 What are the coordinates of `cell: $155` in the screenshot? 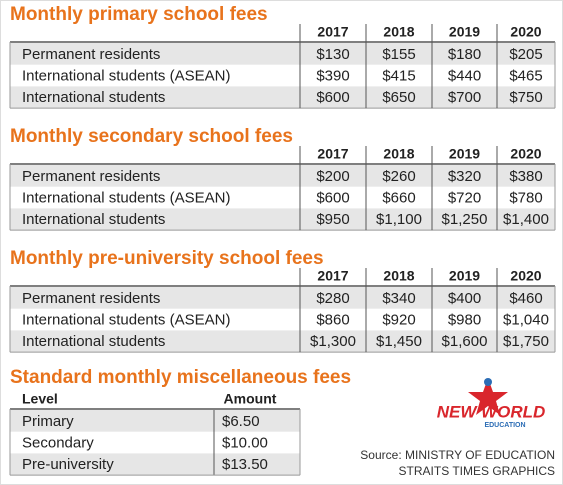 It's located at (398, 54).